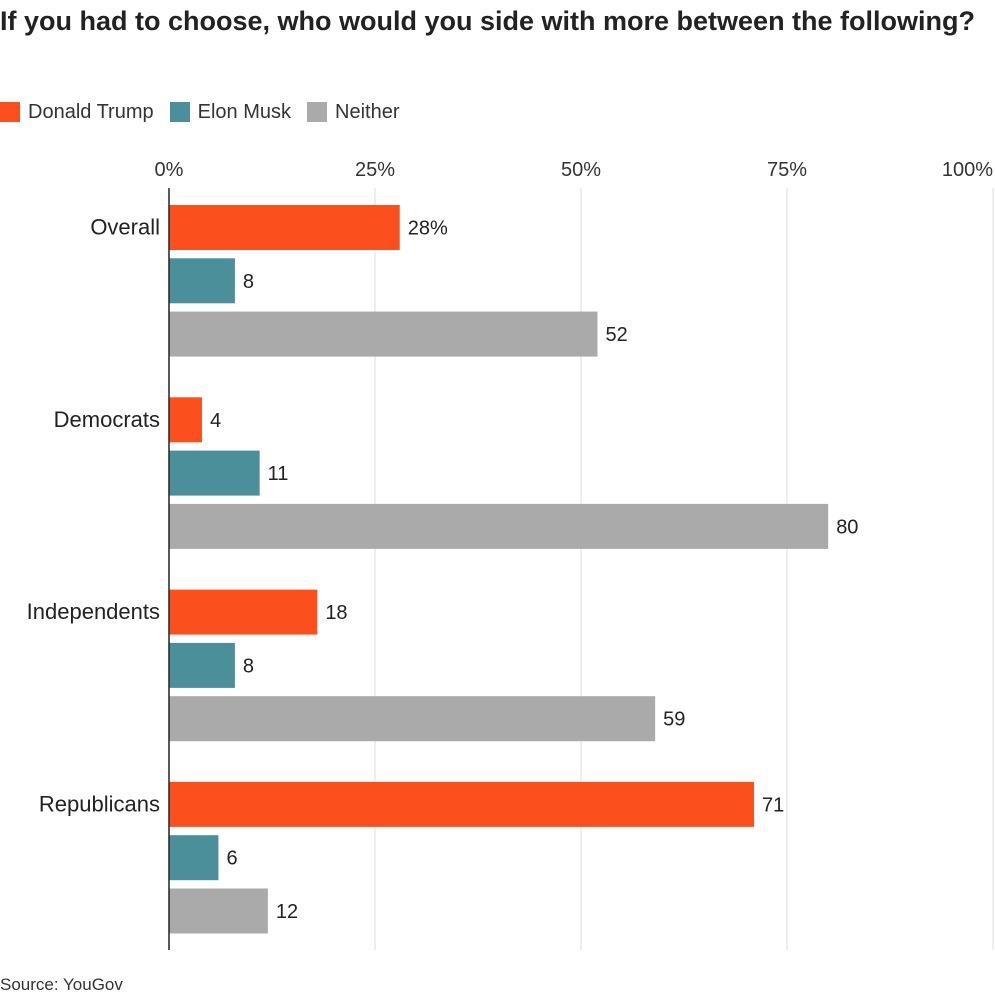 The width and height of the screenshot is (995, 1000). I want to click on legend-swatch-donald-trump, so click(10, 112).